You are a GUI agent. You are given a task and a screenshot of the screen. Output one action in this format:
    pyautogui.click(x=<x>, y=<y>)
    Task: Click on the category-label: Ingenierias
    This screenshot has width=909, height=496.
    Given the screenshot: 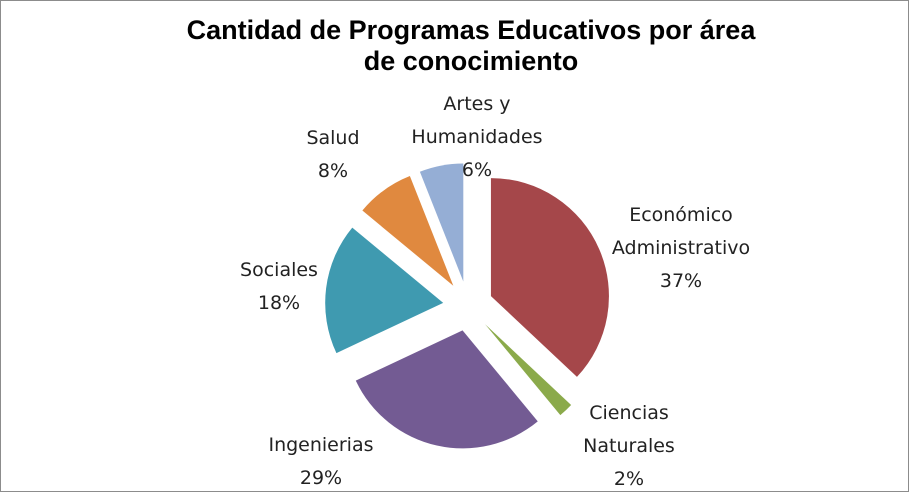 What is the action you would take?
    pyautogui.click(x=321, y=445)
    